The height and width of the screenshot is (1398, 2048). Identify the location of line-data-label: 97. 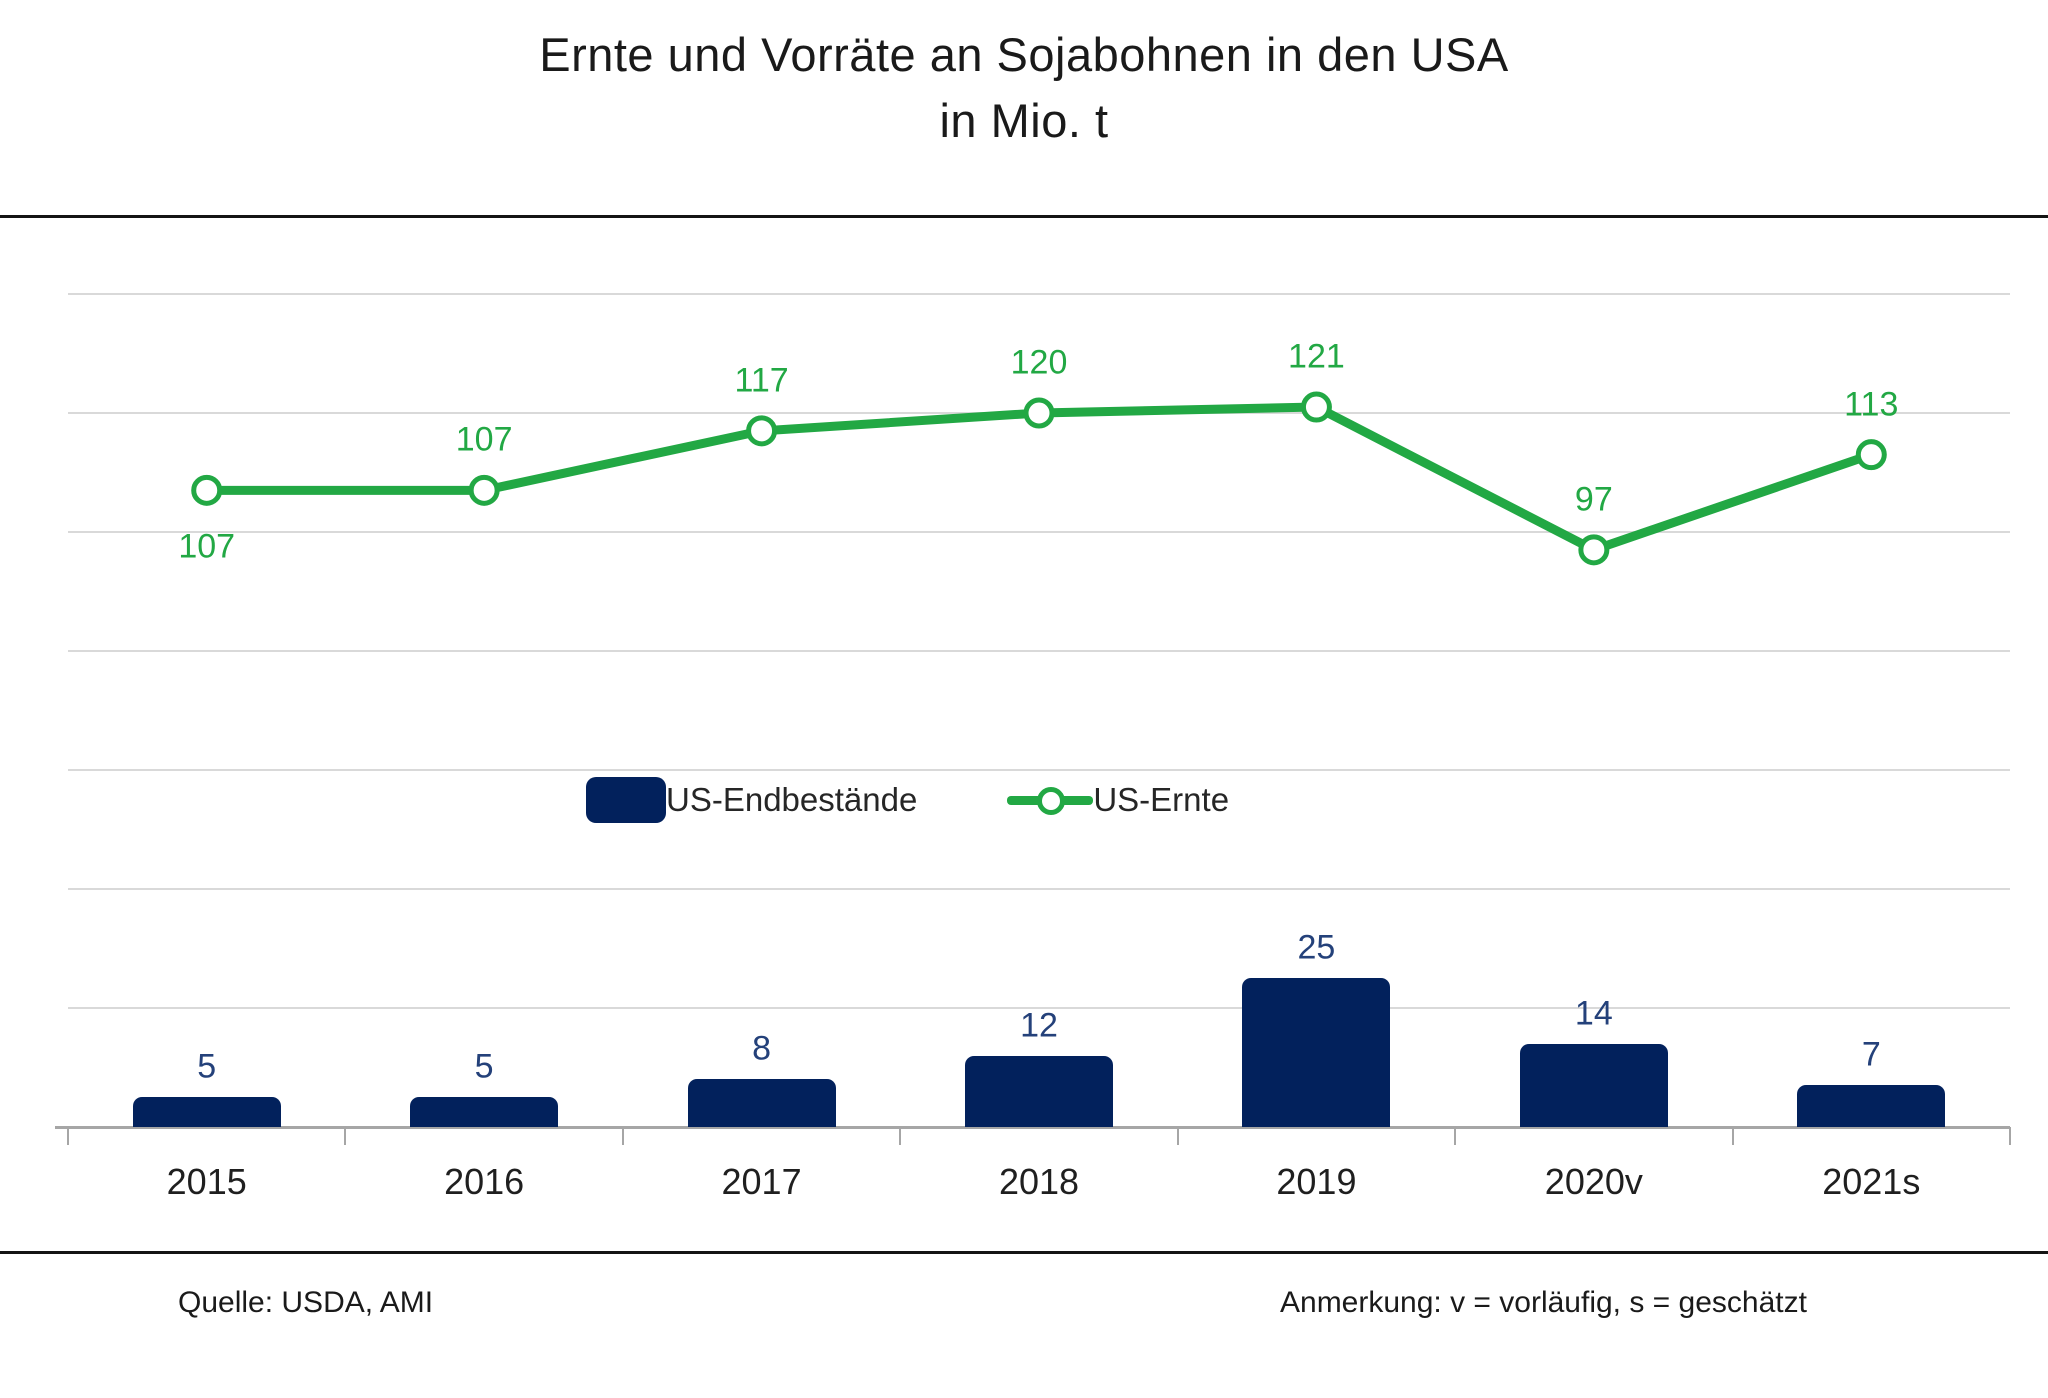
(1593, 499).